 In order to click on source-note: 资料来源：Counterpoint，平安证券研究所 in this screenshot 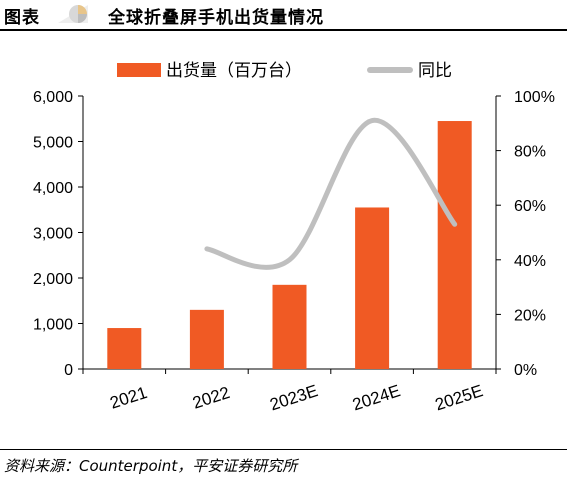, I will do `click(151, 466)`.